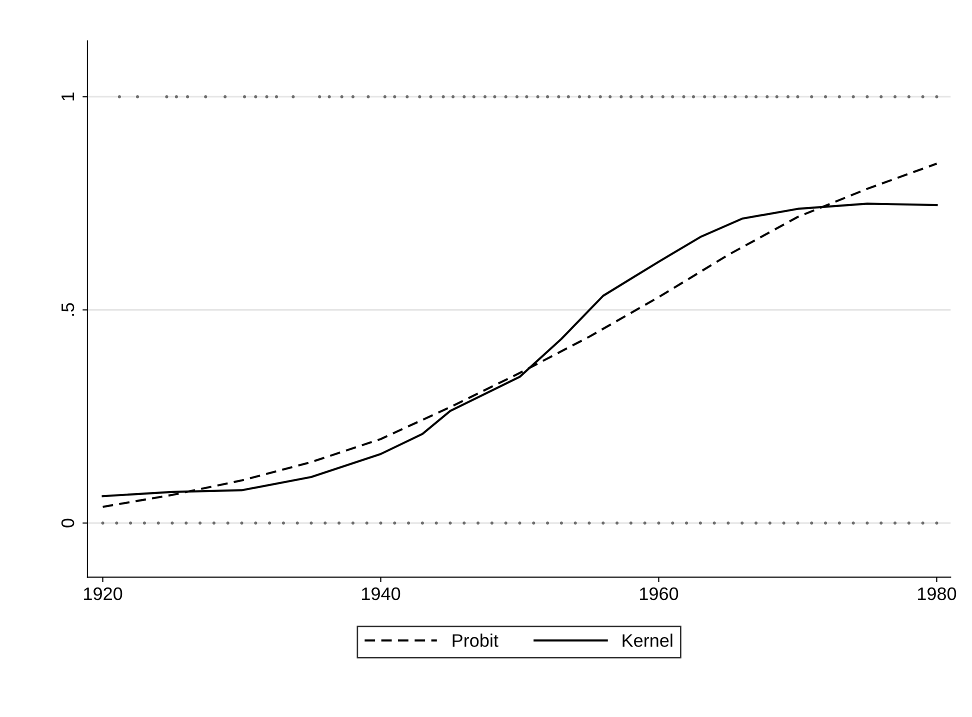 This screenshot has height=717, width=972. Describe the element at coordinates (68, 309) in the screenshot. I see `y-tick-label: .5` at that location.